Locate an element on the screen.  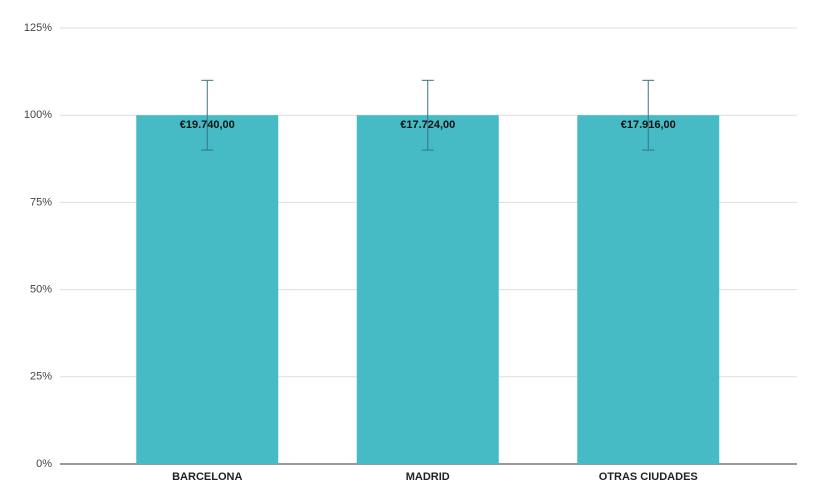
y-tick-label: 125% is located at coordinates (38, 28).